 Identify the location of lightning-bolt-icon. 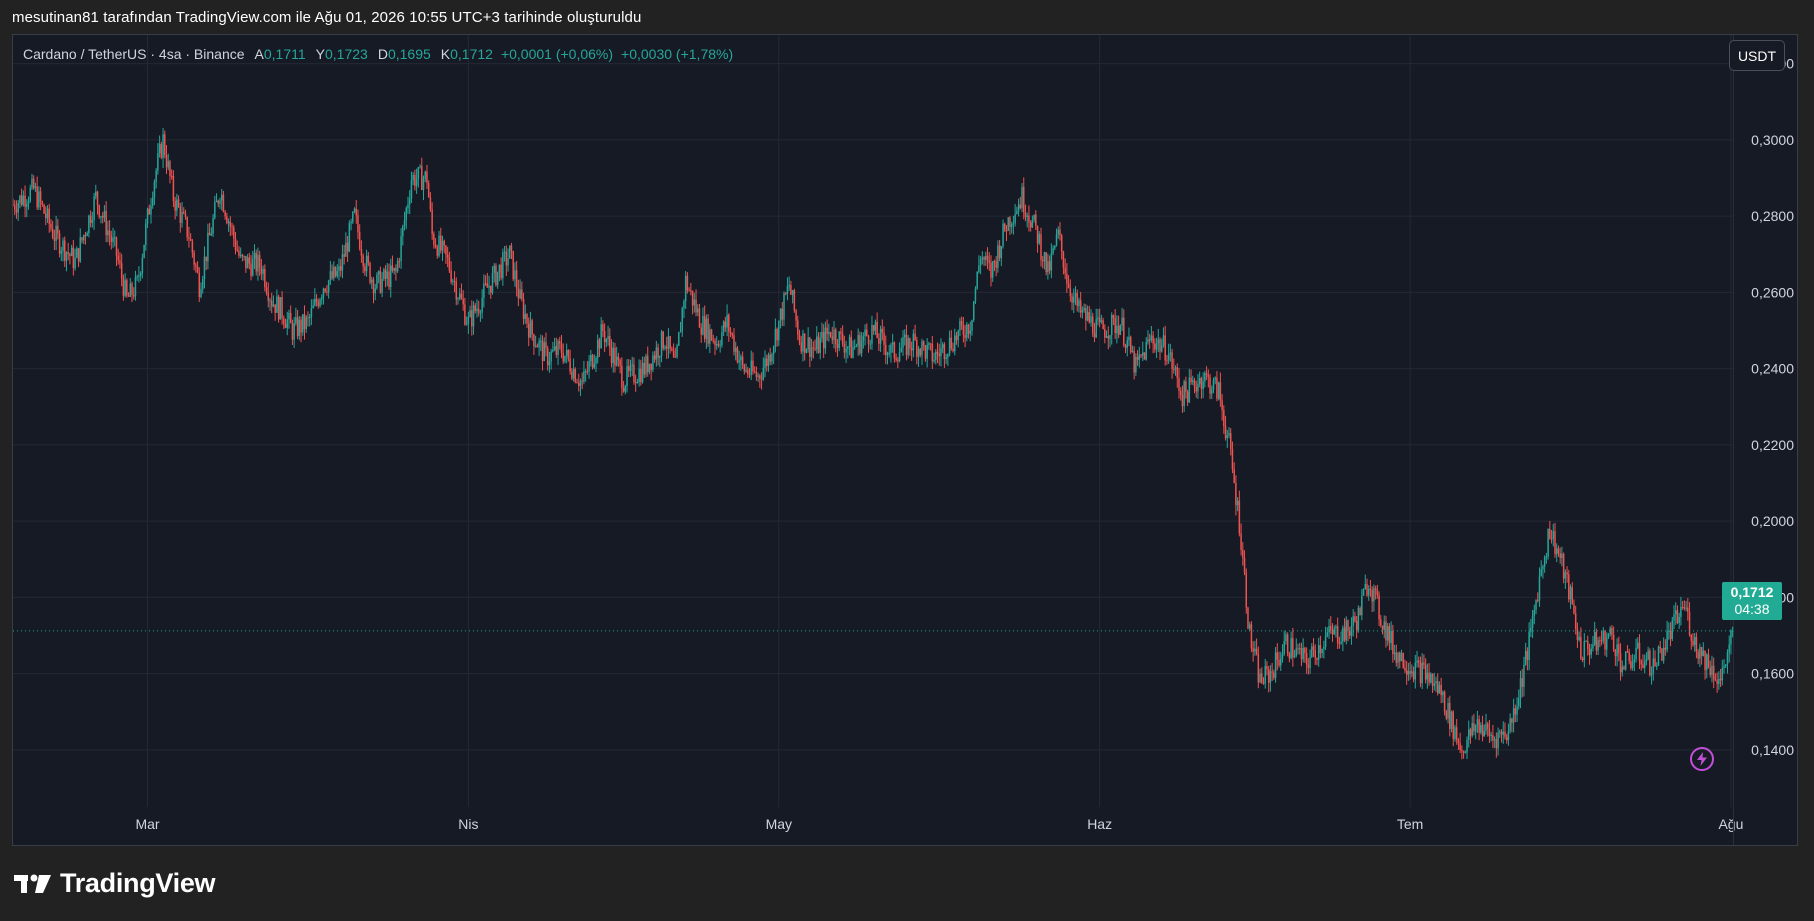
(1702, 759).